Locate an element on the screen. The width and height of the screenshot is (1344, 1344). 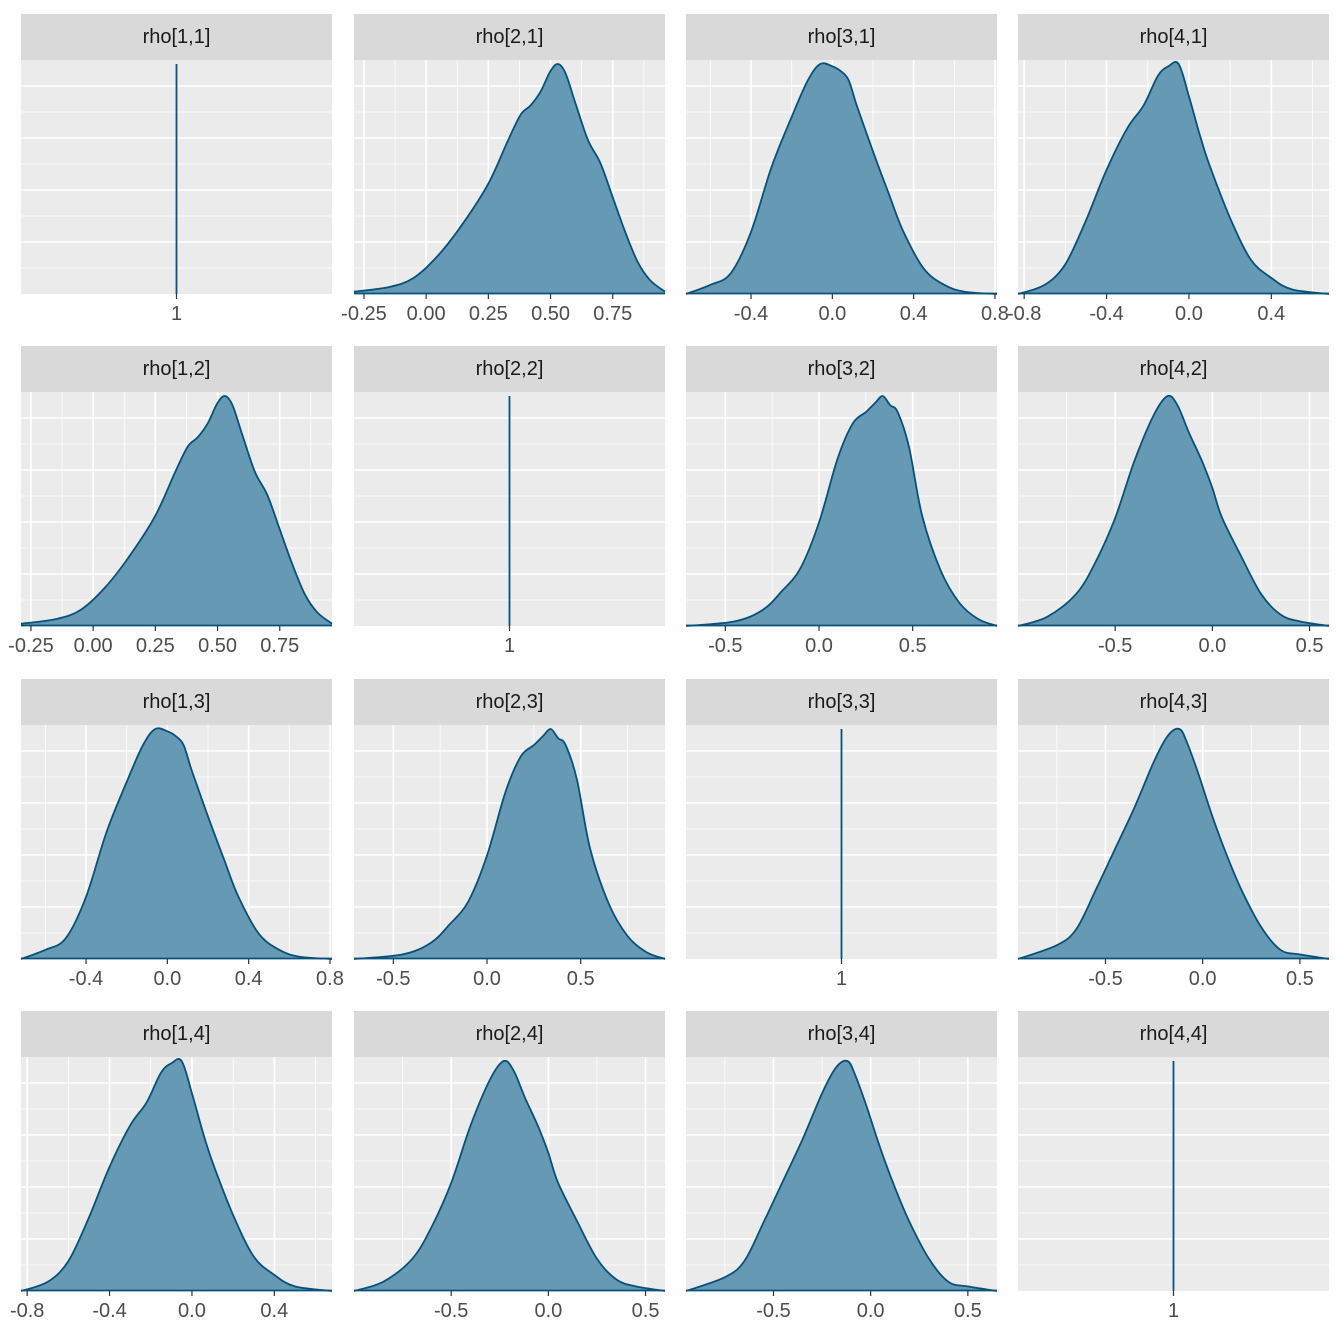
facet-panel: rho[4,2] -0.5 0.0 0.5 is located at coordinates (1173, 506).